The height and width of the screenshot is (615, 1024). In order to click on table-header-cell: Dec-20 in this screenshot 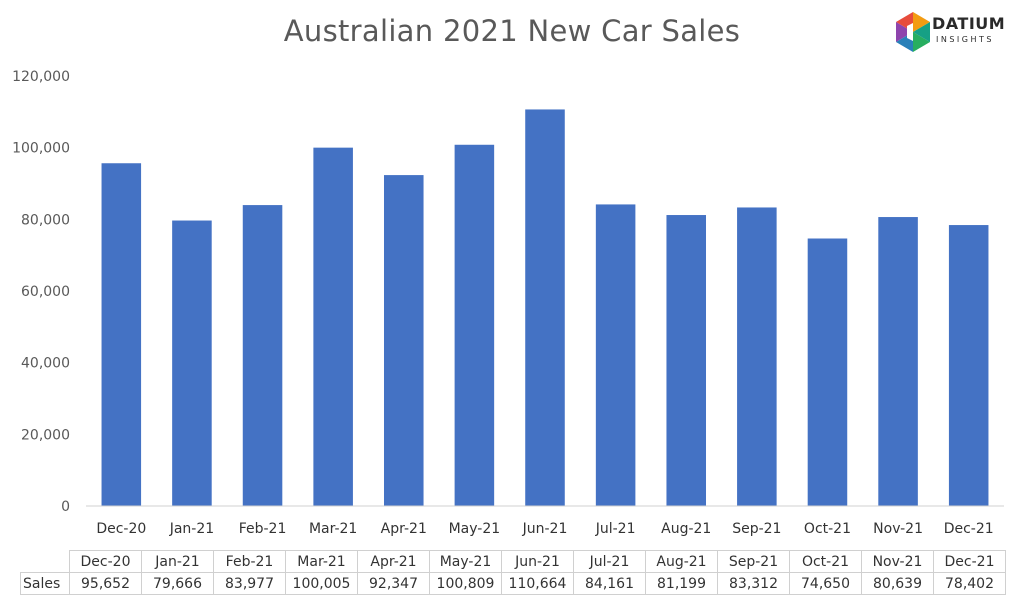, I will do `click(105, 561)`.